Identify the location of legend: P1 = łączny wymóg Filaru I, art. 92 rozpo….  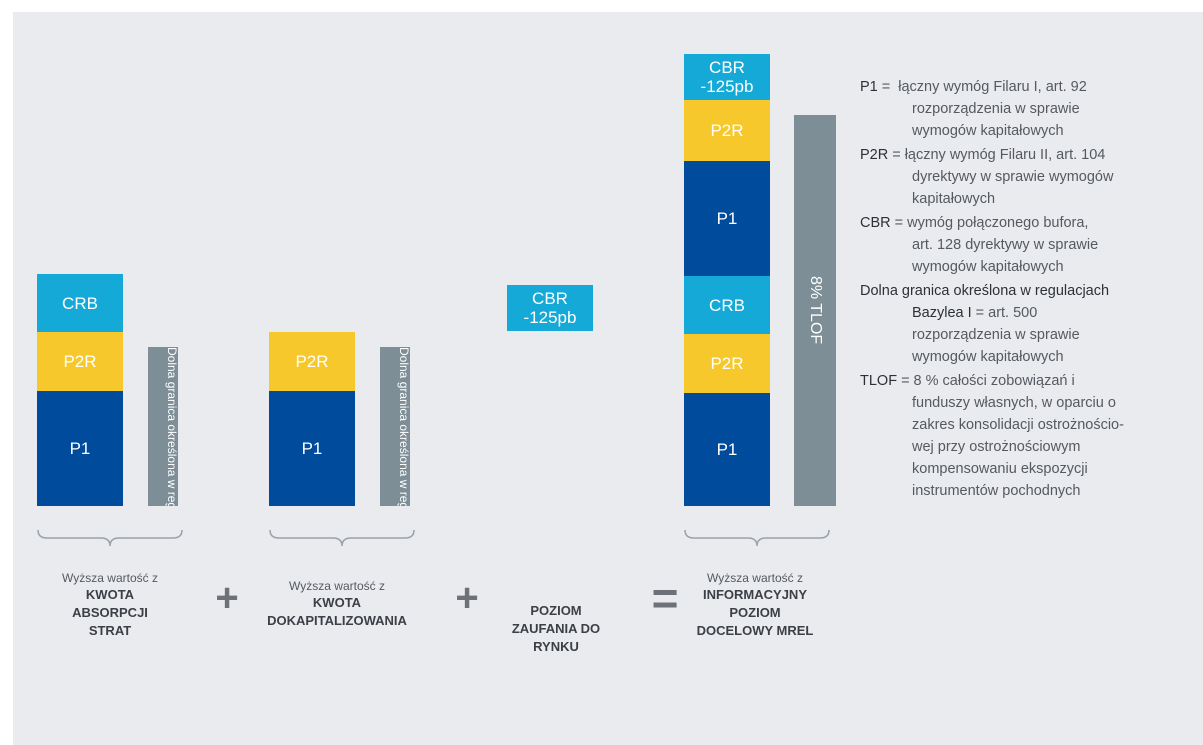
(1010, 290).